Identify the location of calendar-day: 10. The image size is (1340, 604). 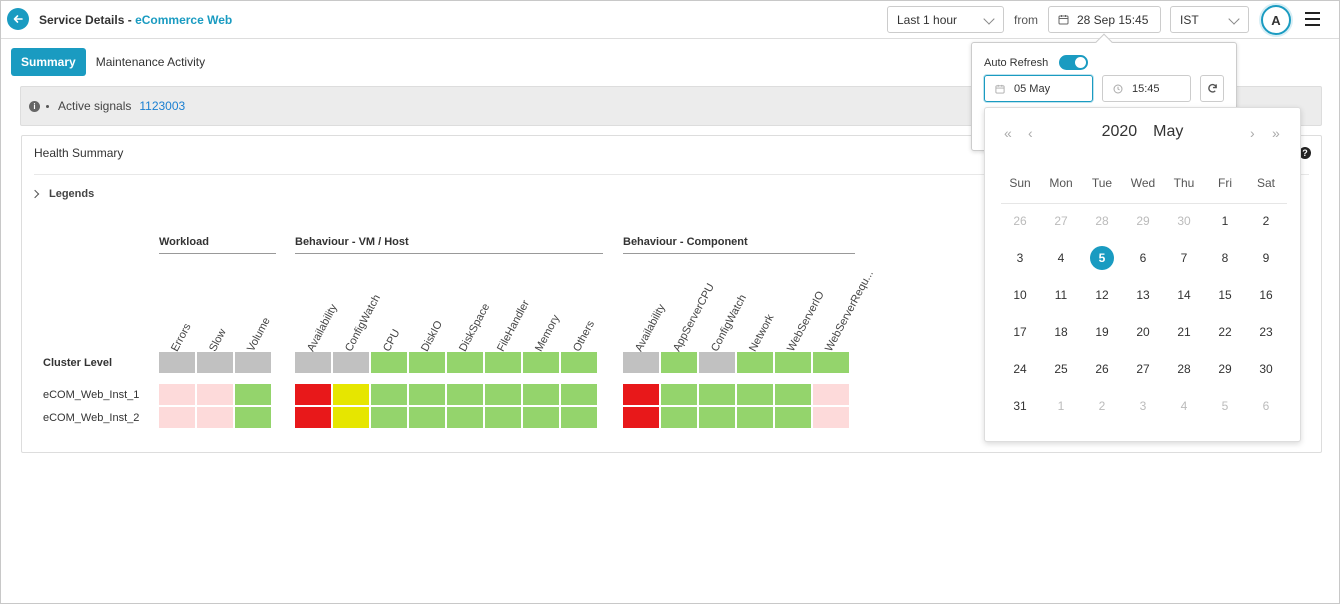
(1020, 295).